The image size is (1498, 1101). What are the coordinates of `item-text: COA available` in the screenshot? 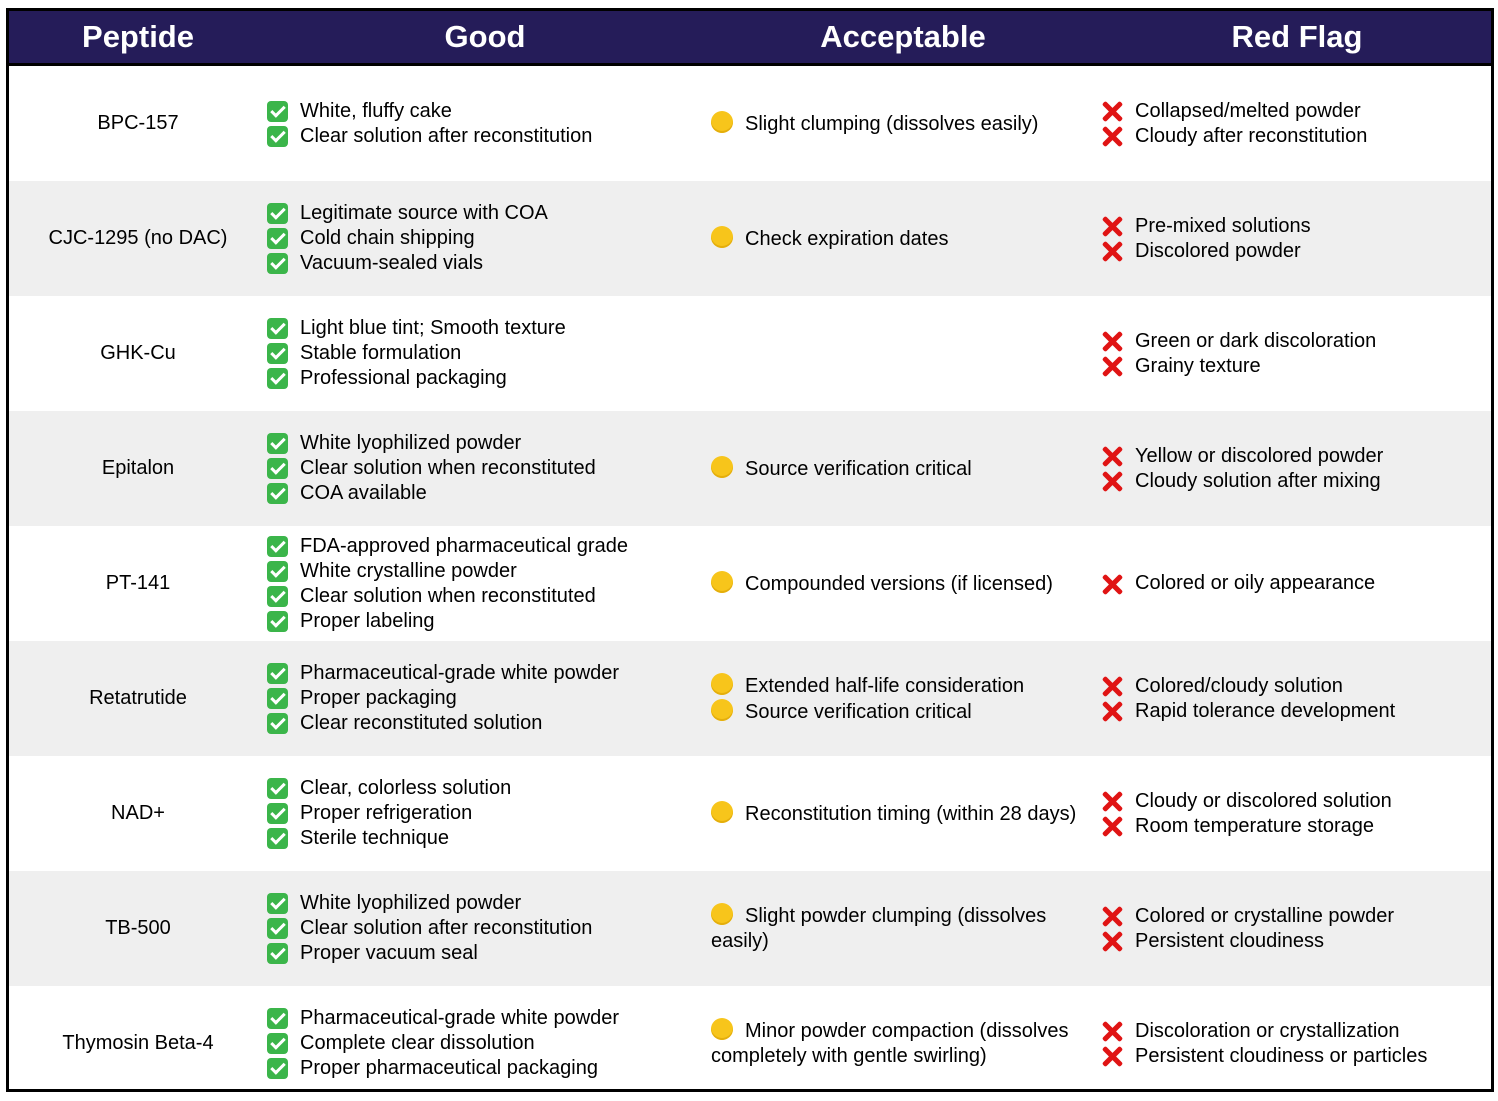 It's located at (363, 493).